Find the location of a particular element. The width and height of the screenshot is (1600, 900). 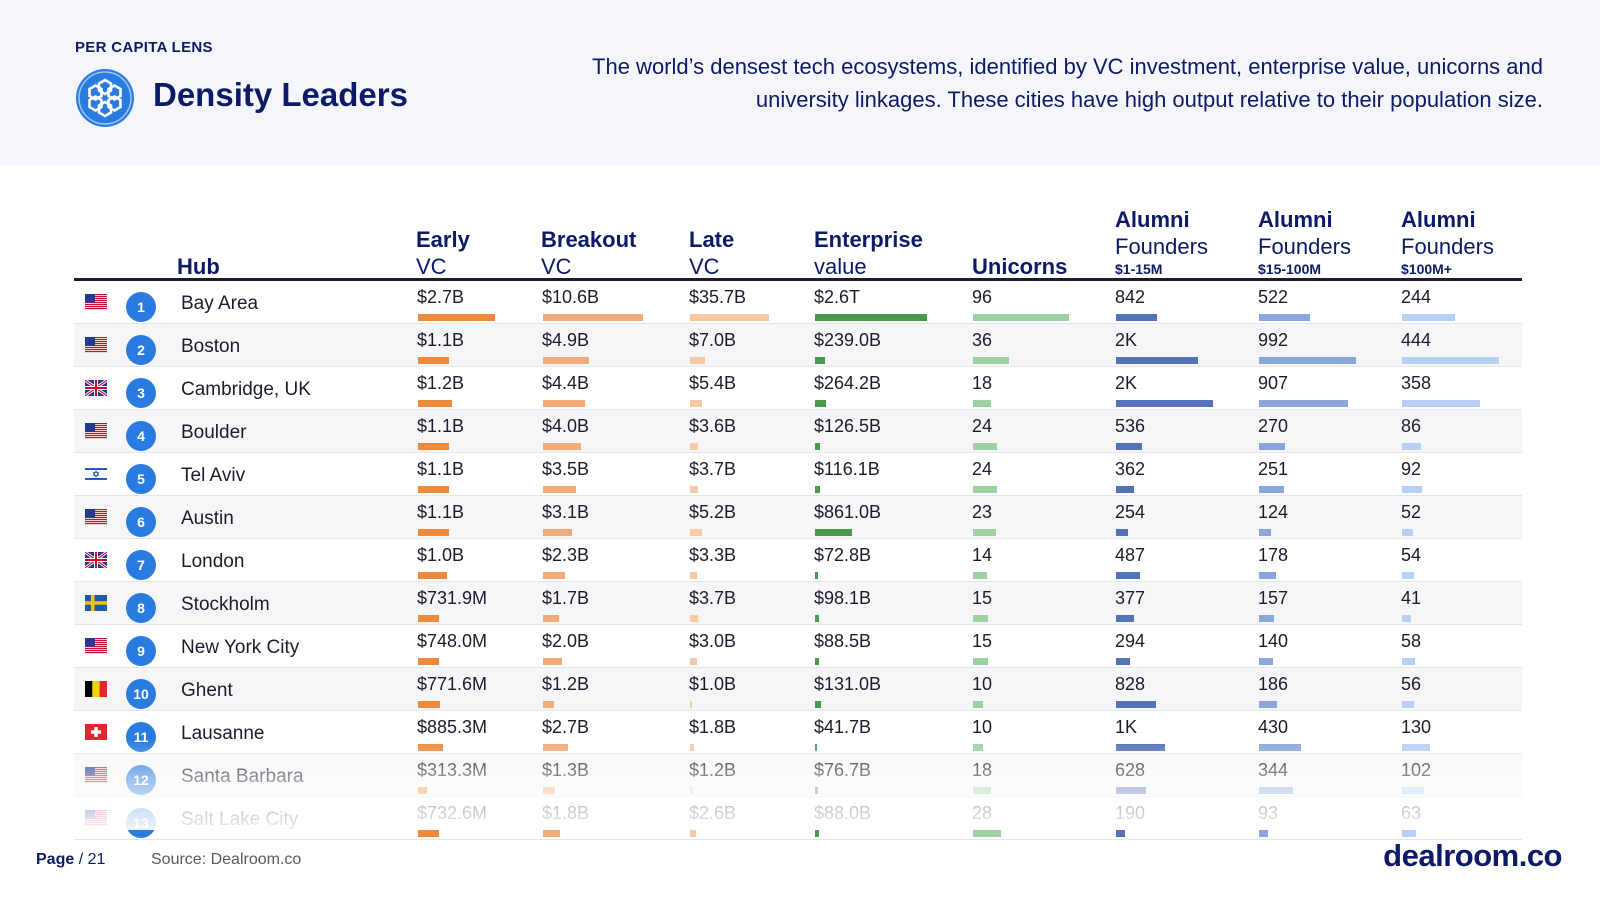

uk-flag-icon is located at coordinates (96, 560).